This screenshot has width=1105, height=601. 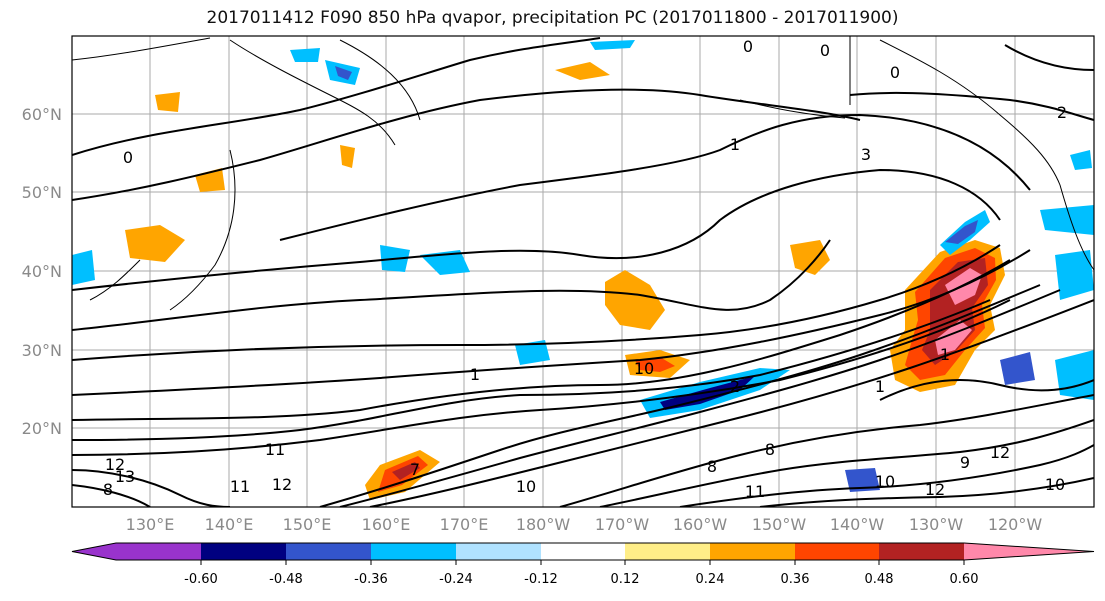 I want to click on latitude-labels: 60°N 50°N 40°N 30°N 20°N, so click(x=42, y=271).